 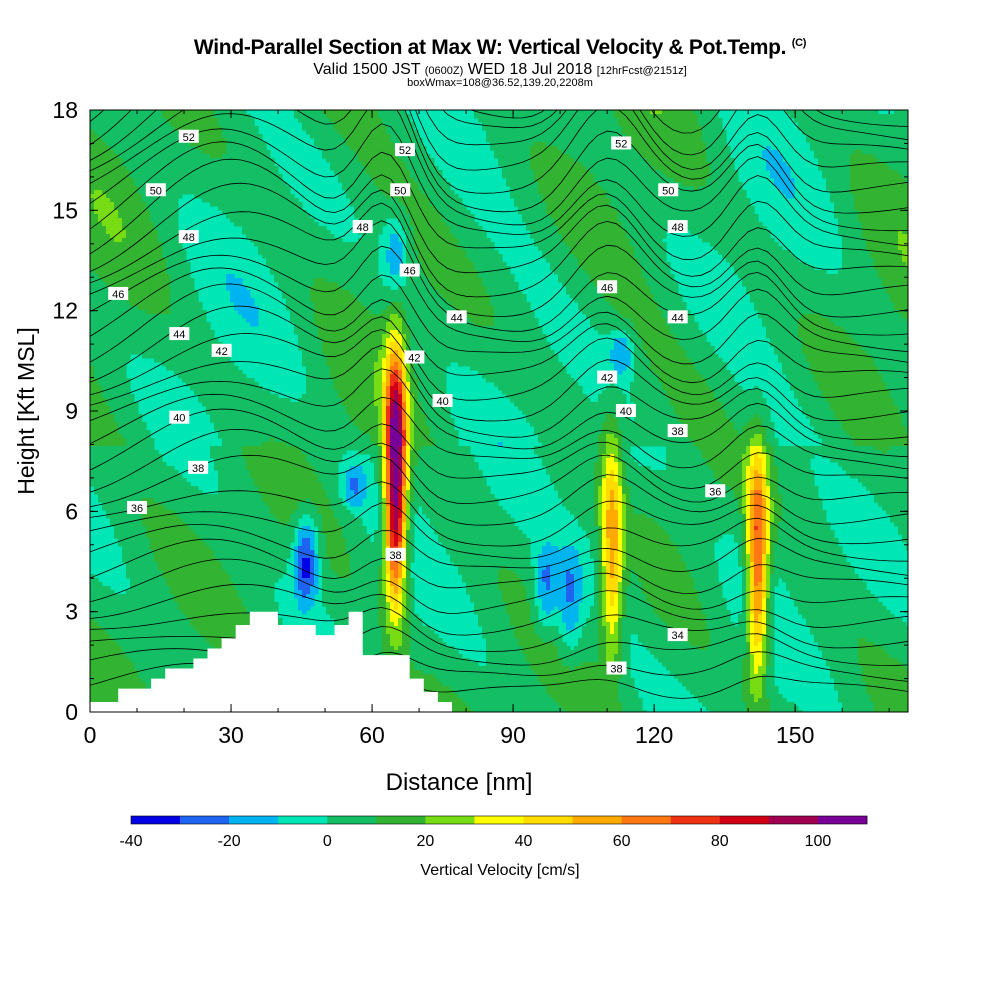 What do you see at coordinates (229, 841) in the screenshot?
I see `colorbar-tick-label: -20` at bounding box center [229, 841].